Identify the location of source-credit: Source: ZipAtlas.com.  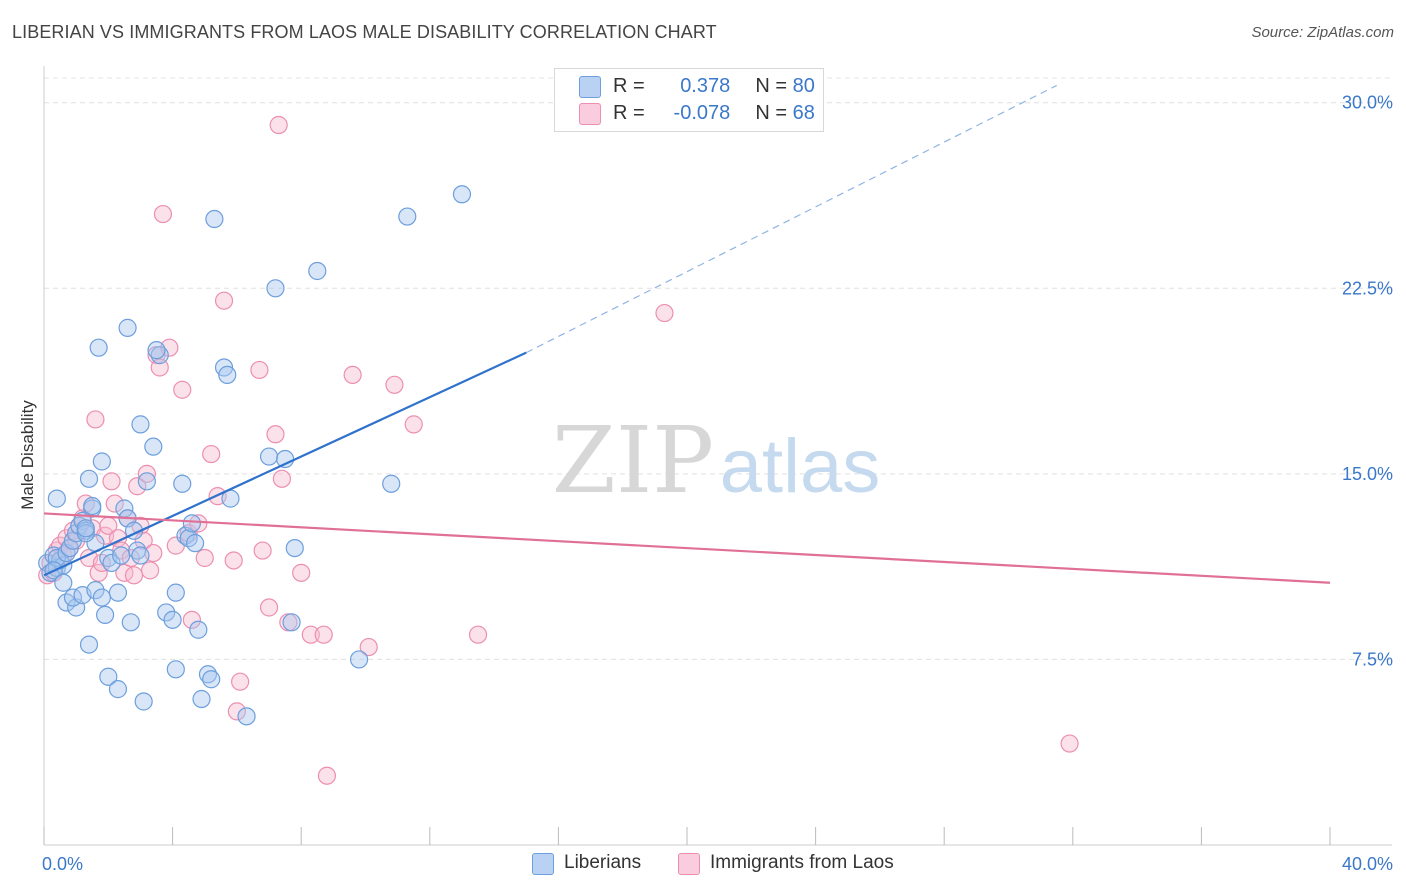
(1322, 32).